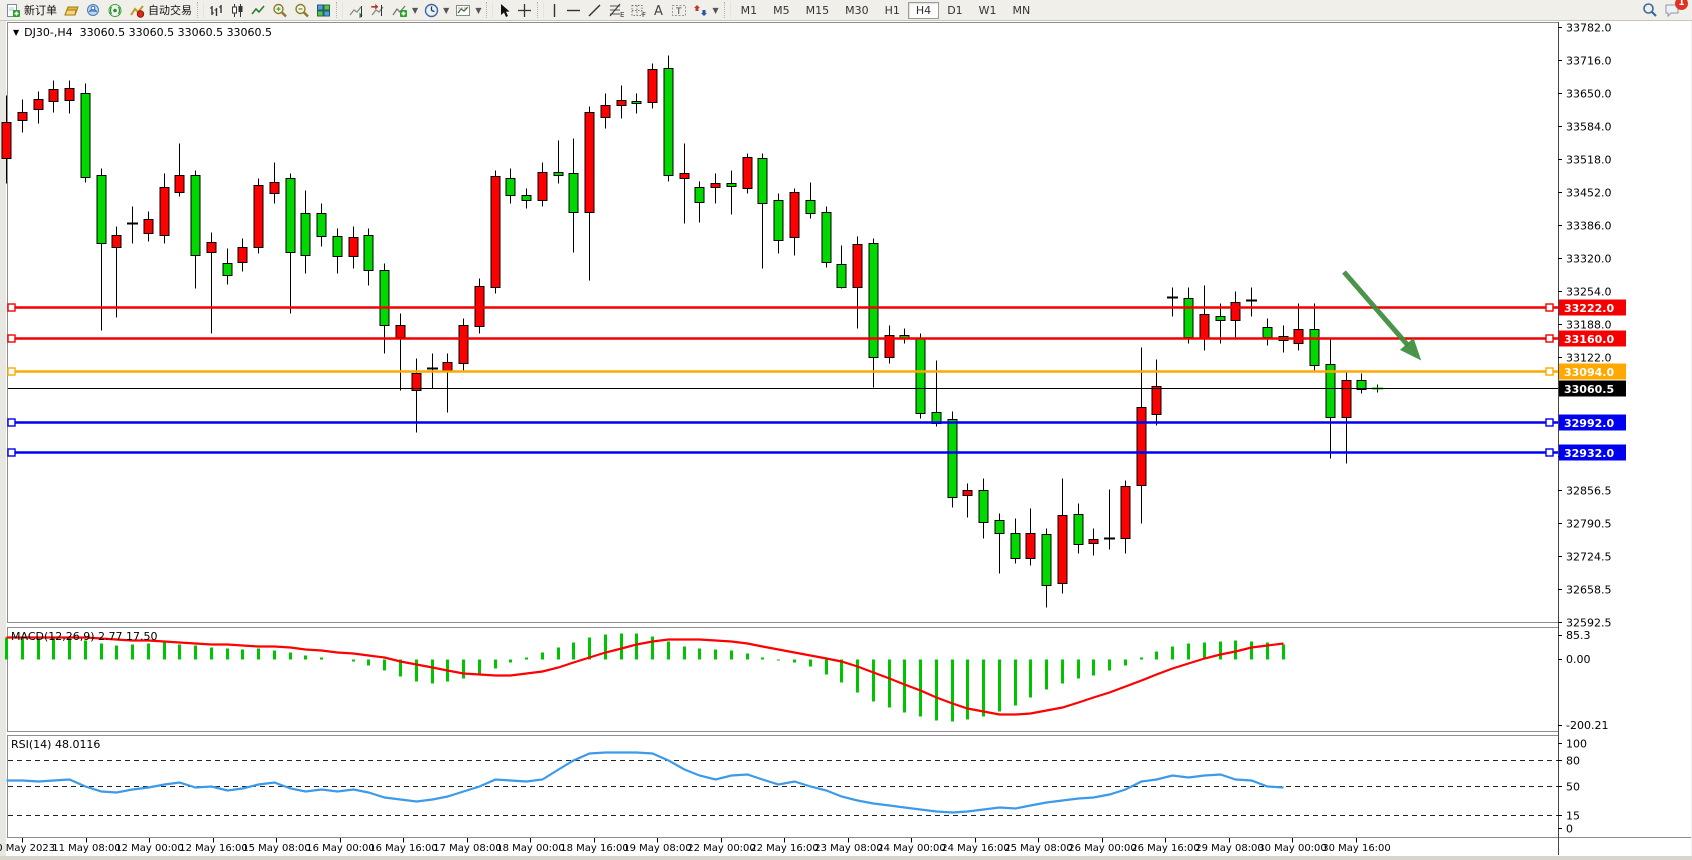 Image resolution: width=1692 pixels, height=860 pixels. What do you see at coordinates (1038, 848) in the screenshot?
I see `date-label: 25 May 08:00` at bounding box center [1038, 848].